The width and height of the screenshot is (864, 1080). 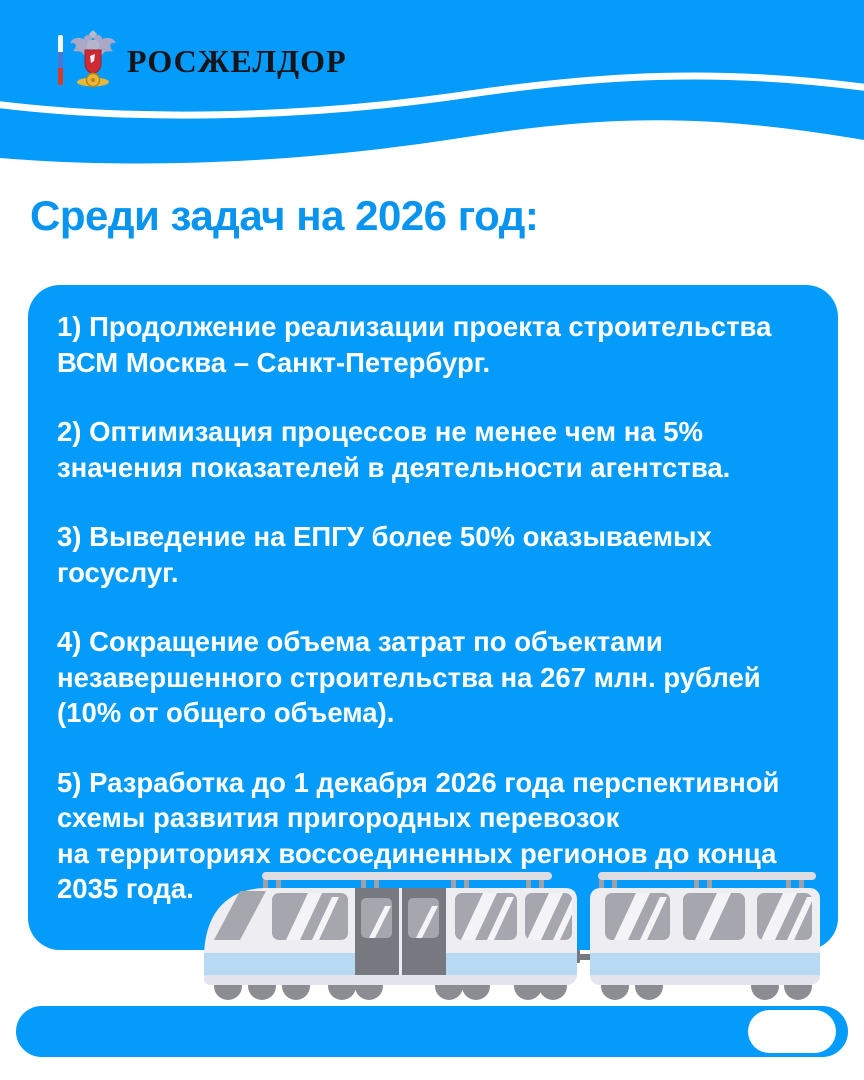 What do you see at coordinates (792, 1031) in the screenshot?
I see `footer-pill` at bounding box center [792, 1031].